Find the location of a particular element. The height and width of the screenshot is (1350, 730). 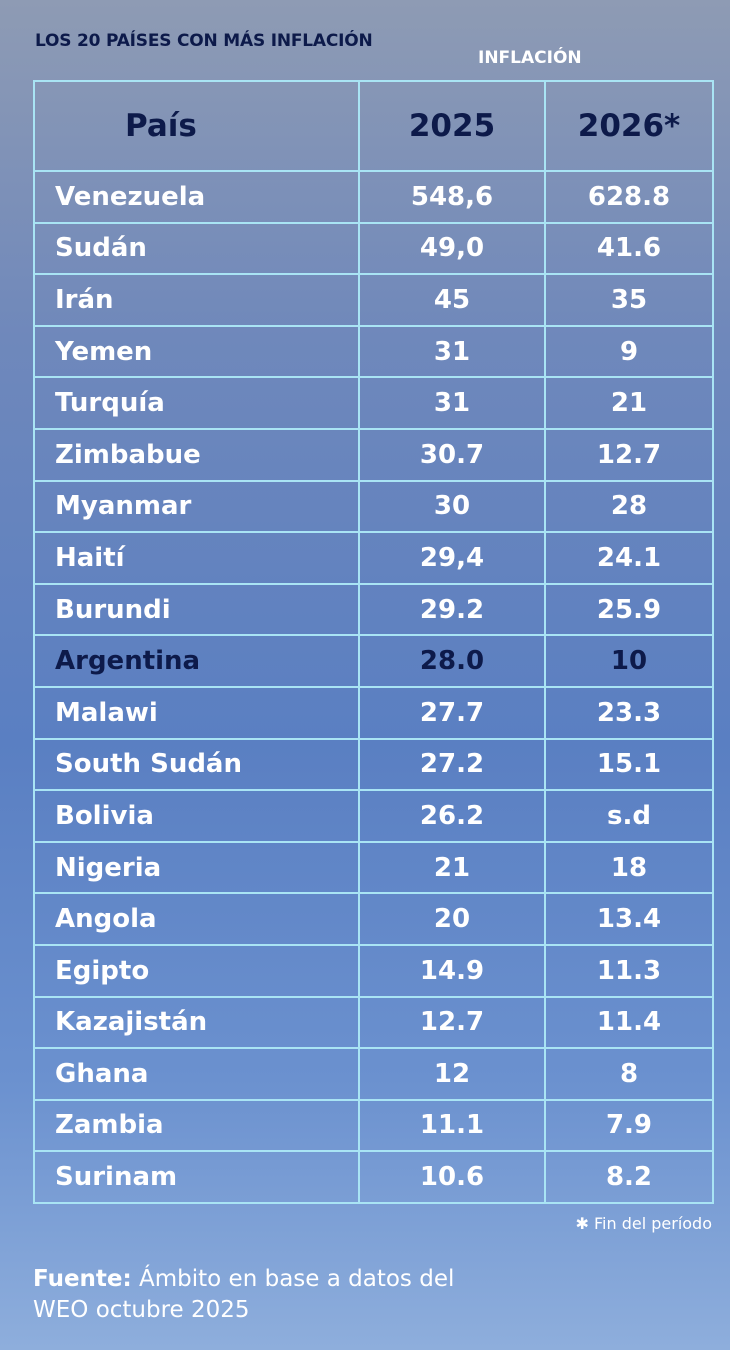

table-row: Ghana 12 8 is located at coordinates (373, 1074).